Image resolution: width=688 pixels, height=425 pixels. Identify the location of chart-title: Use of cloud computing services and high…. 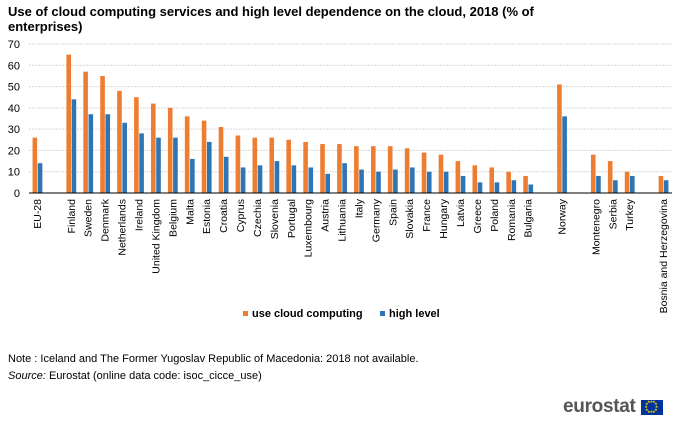
(271, 19).